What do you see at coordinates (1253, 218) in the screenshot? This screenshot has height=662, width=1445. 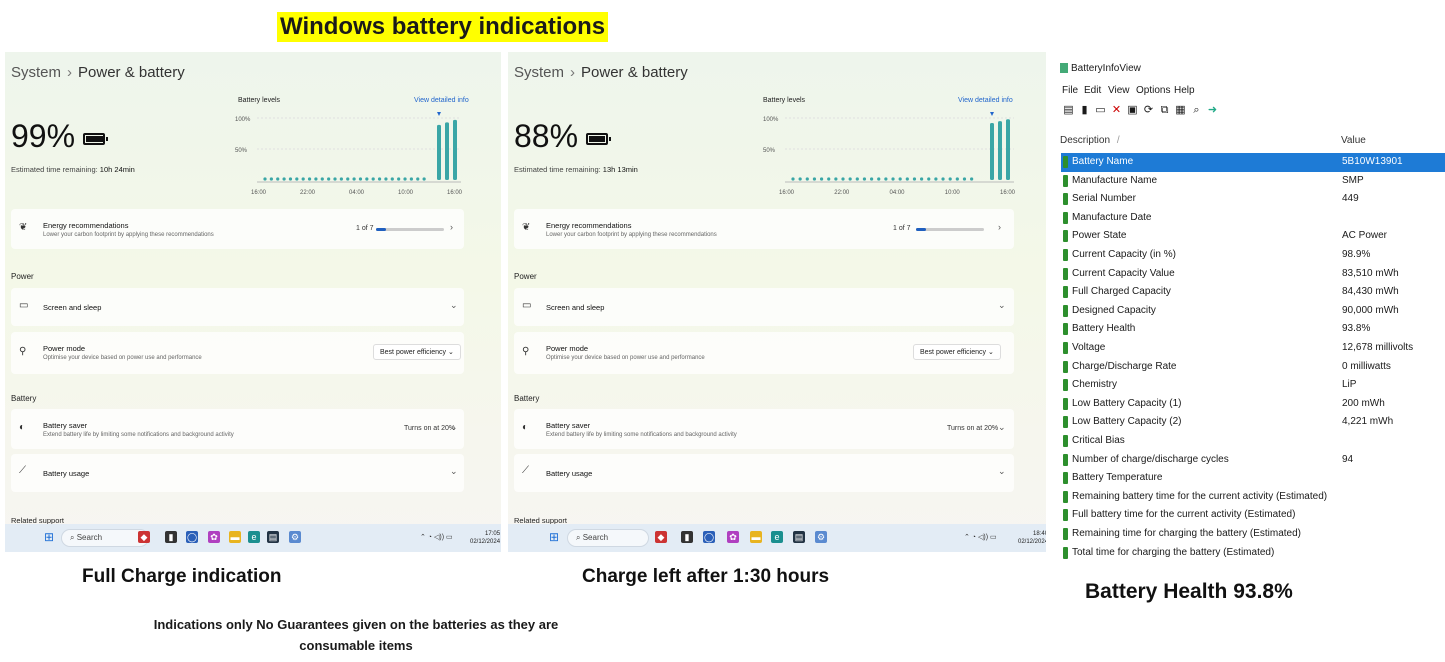 I see `table-row: Manufacture Date` at bounding box center [1253, 218].